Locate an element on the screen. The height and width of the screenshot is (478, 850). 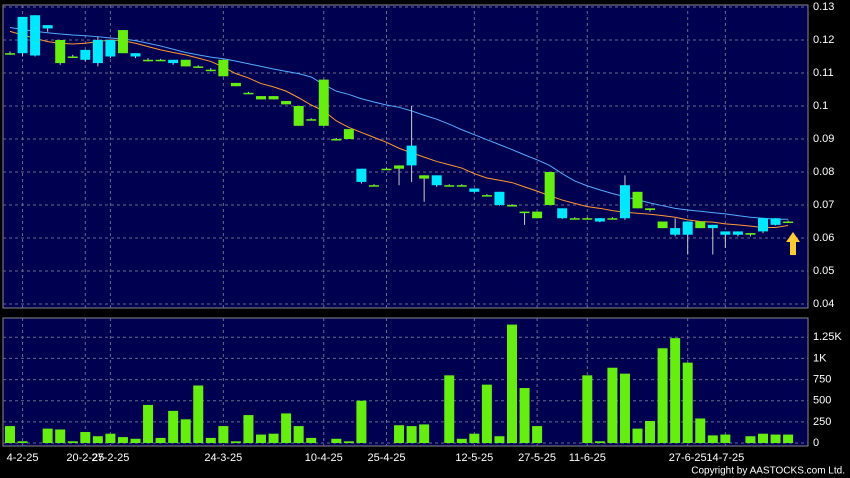
x-tick-label: 10-4-25 is located at coordinates (324, 458).